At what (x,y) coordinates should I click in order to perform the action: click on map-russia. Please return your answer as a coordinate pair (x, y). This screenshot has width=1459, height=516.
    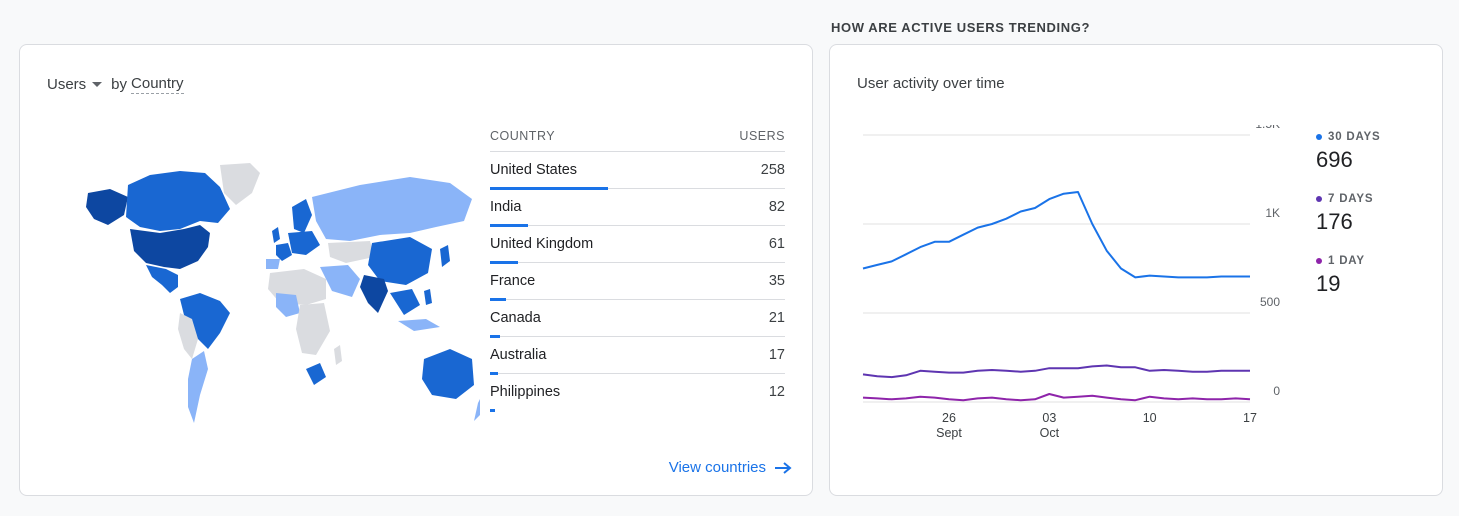
    Looking at the image, I should click on (392, 209).